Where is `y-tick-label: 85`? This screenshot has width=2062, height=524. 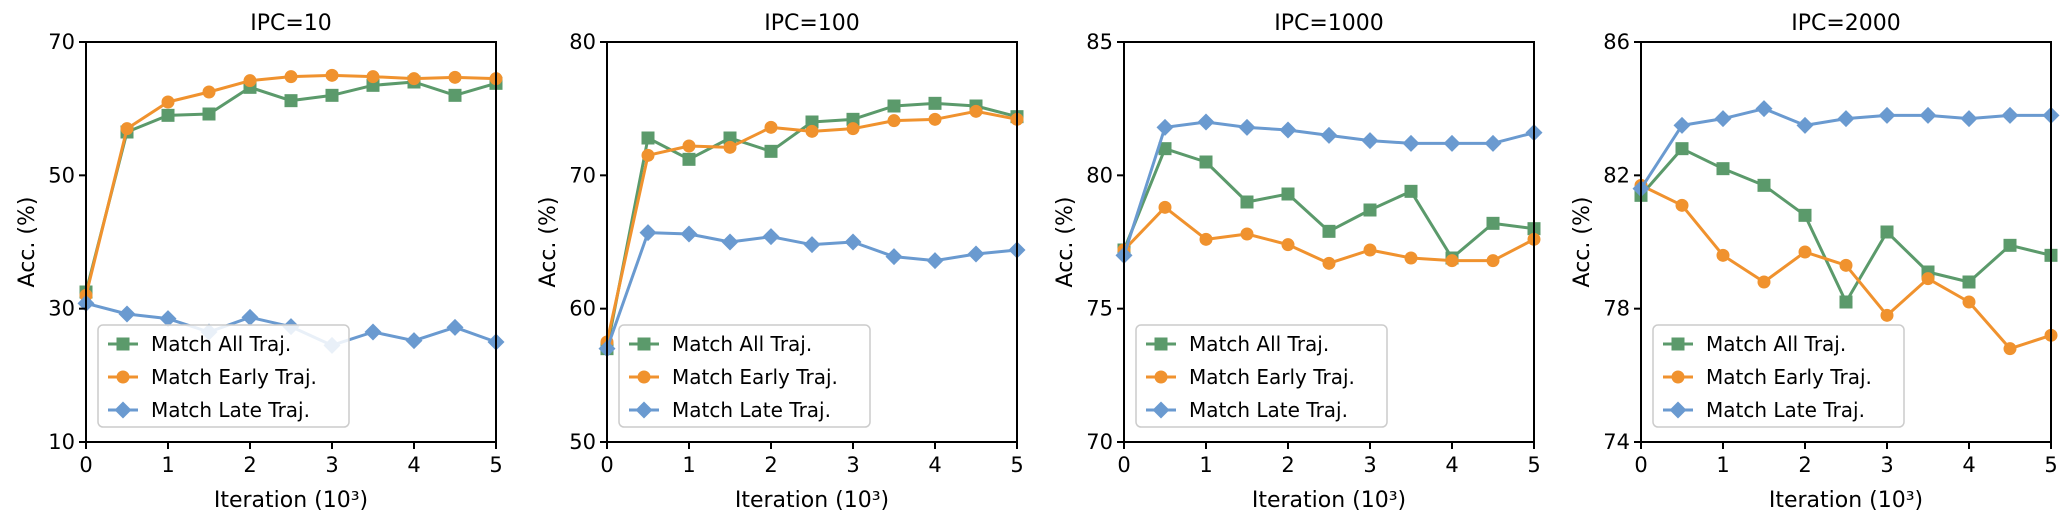 y-tick-label: 85 is located at coordinates (1099, 42).